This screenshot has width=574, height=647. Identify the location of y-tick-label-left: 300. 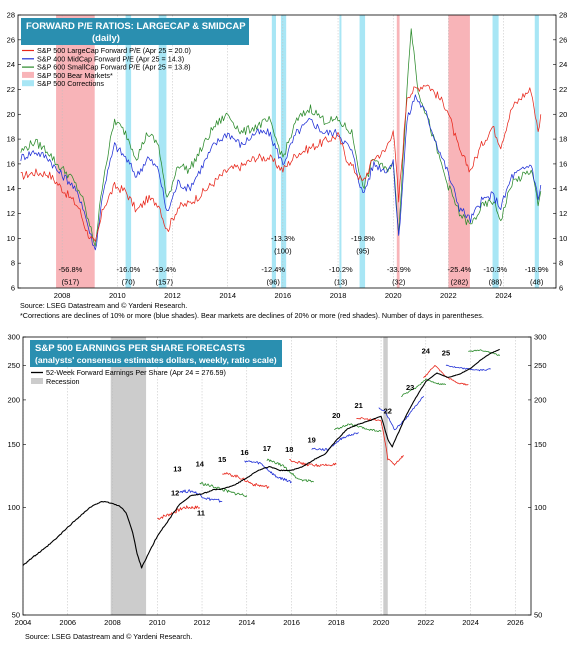
(13, 337).